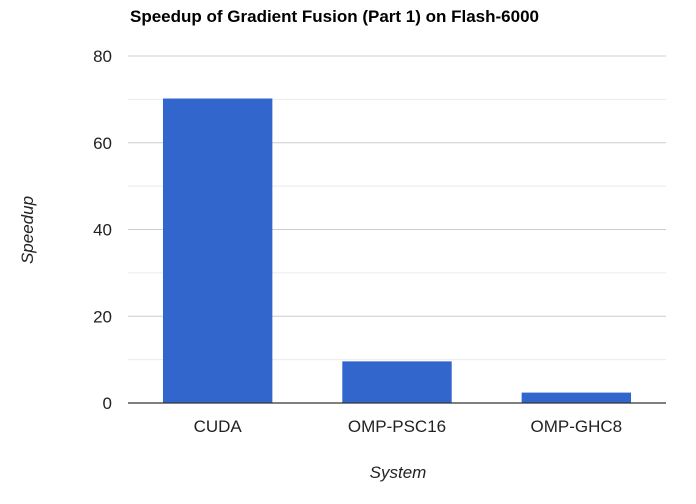 The width and height of the screenshot is (696, 504). I want to click on y-tick-label: 40, so click(102, 230).